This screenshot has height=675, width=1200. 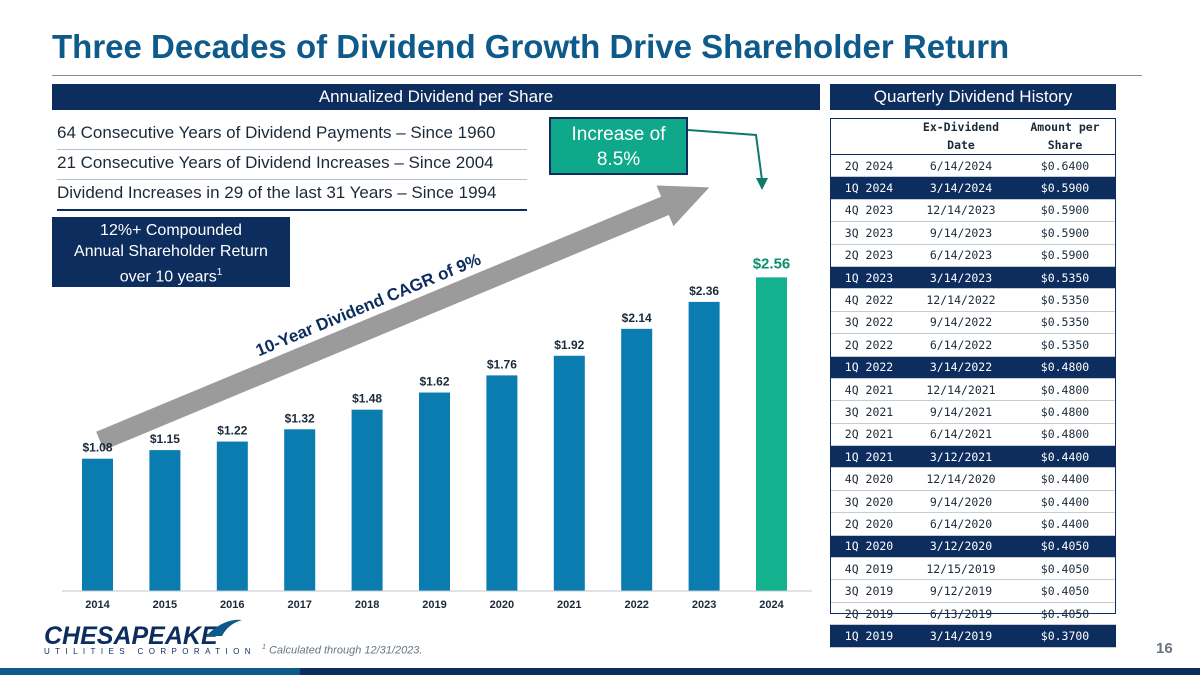 I want to click on exdate-cell: 9/14/2022, so click(x=961, y=323).